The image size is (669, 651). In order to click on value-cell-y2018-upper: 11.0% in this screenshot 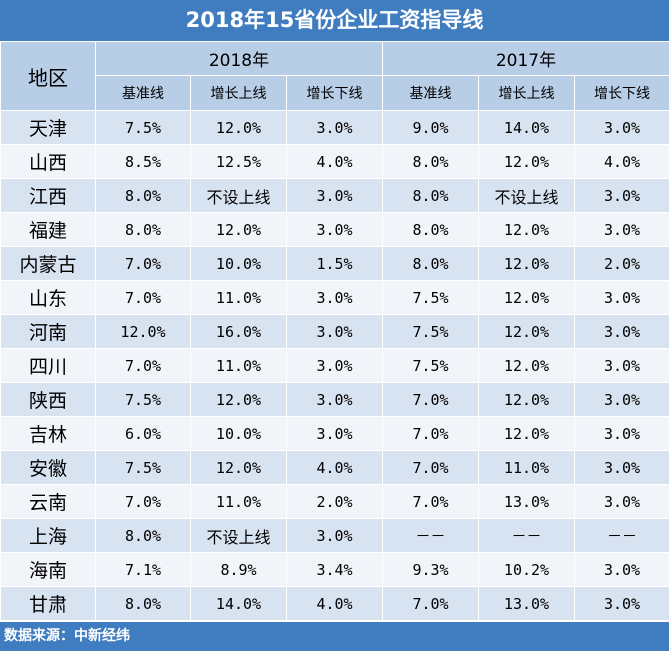, I will do `click(238, 501)`.